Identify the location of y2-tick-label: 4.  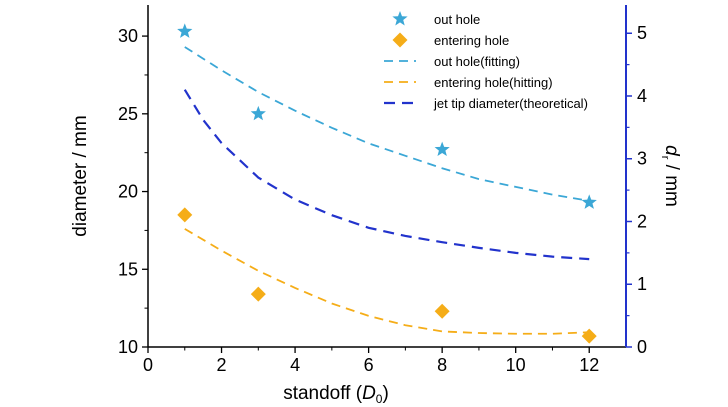
(642, 96).